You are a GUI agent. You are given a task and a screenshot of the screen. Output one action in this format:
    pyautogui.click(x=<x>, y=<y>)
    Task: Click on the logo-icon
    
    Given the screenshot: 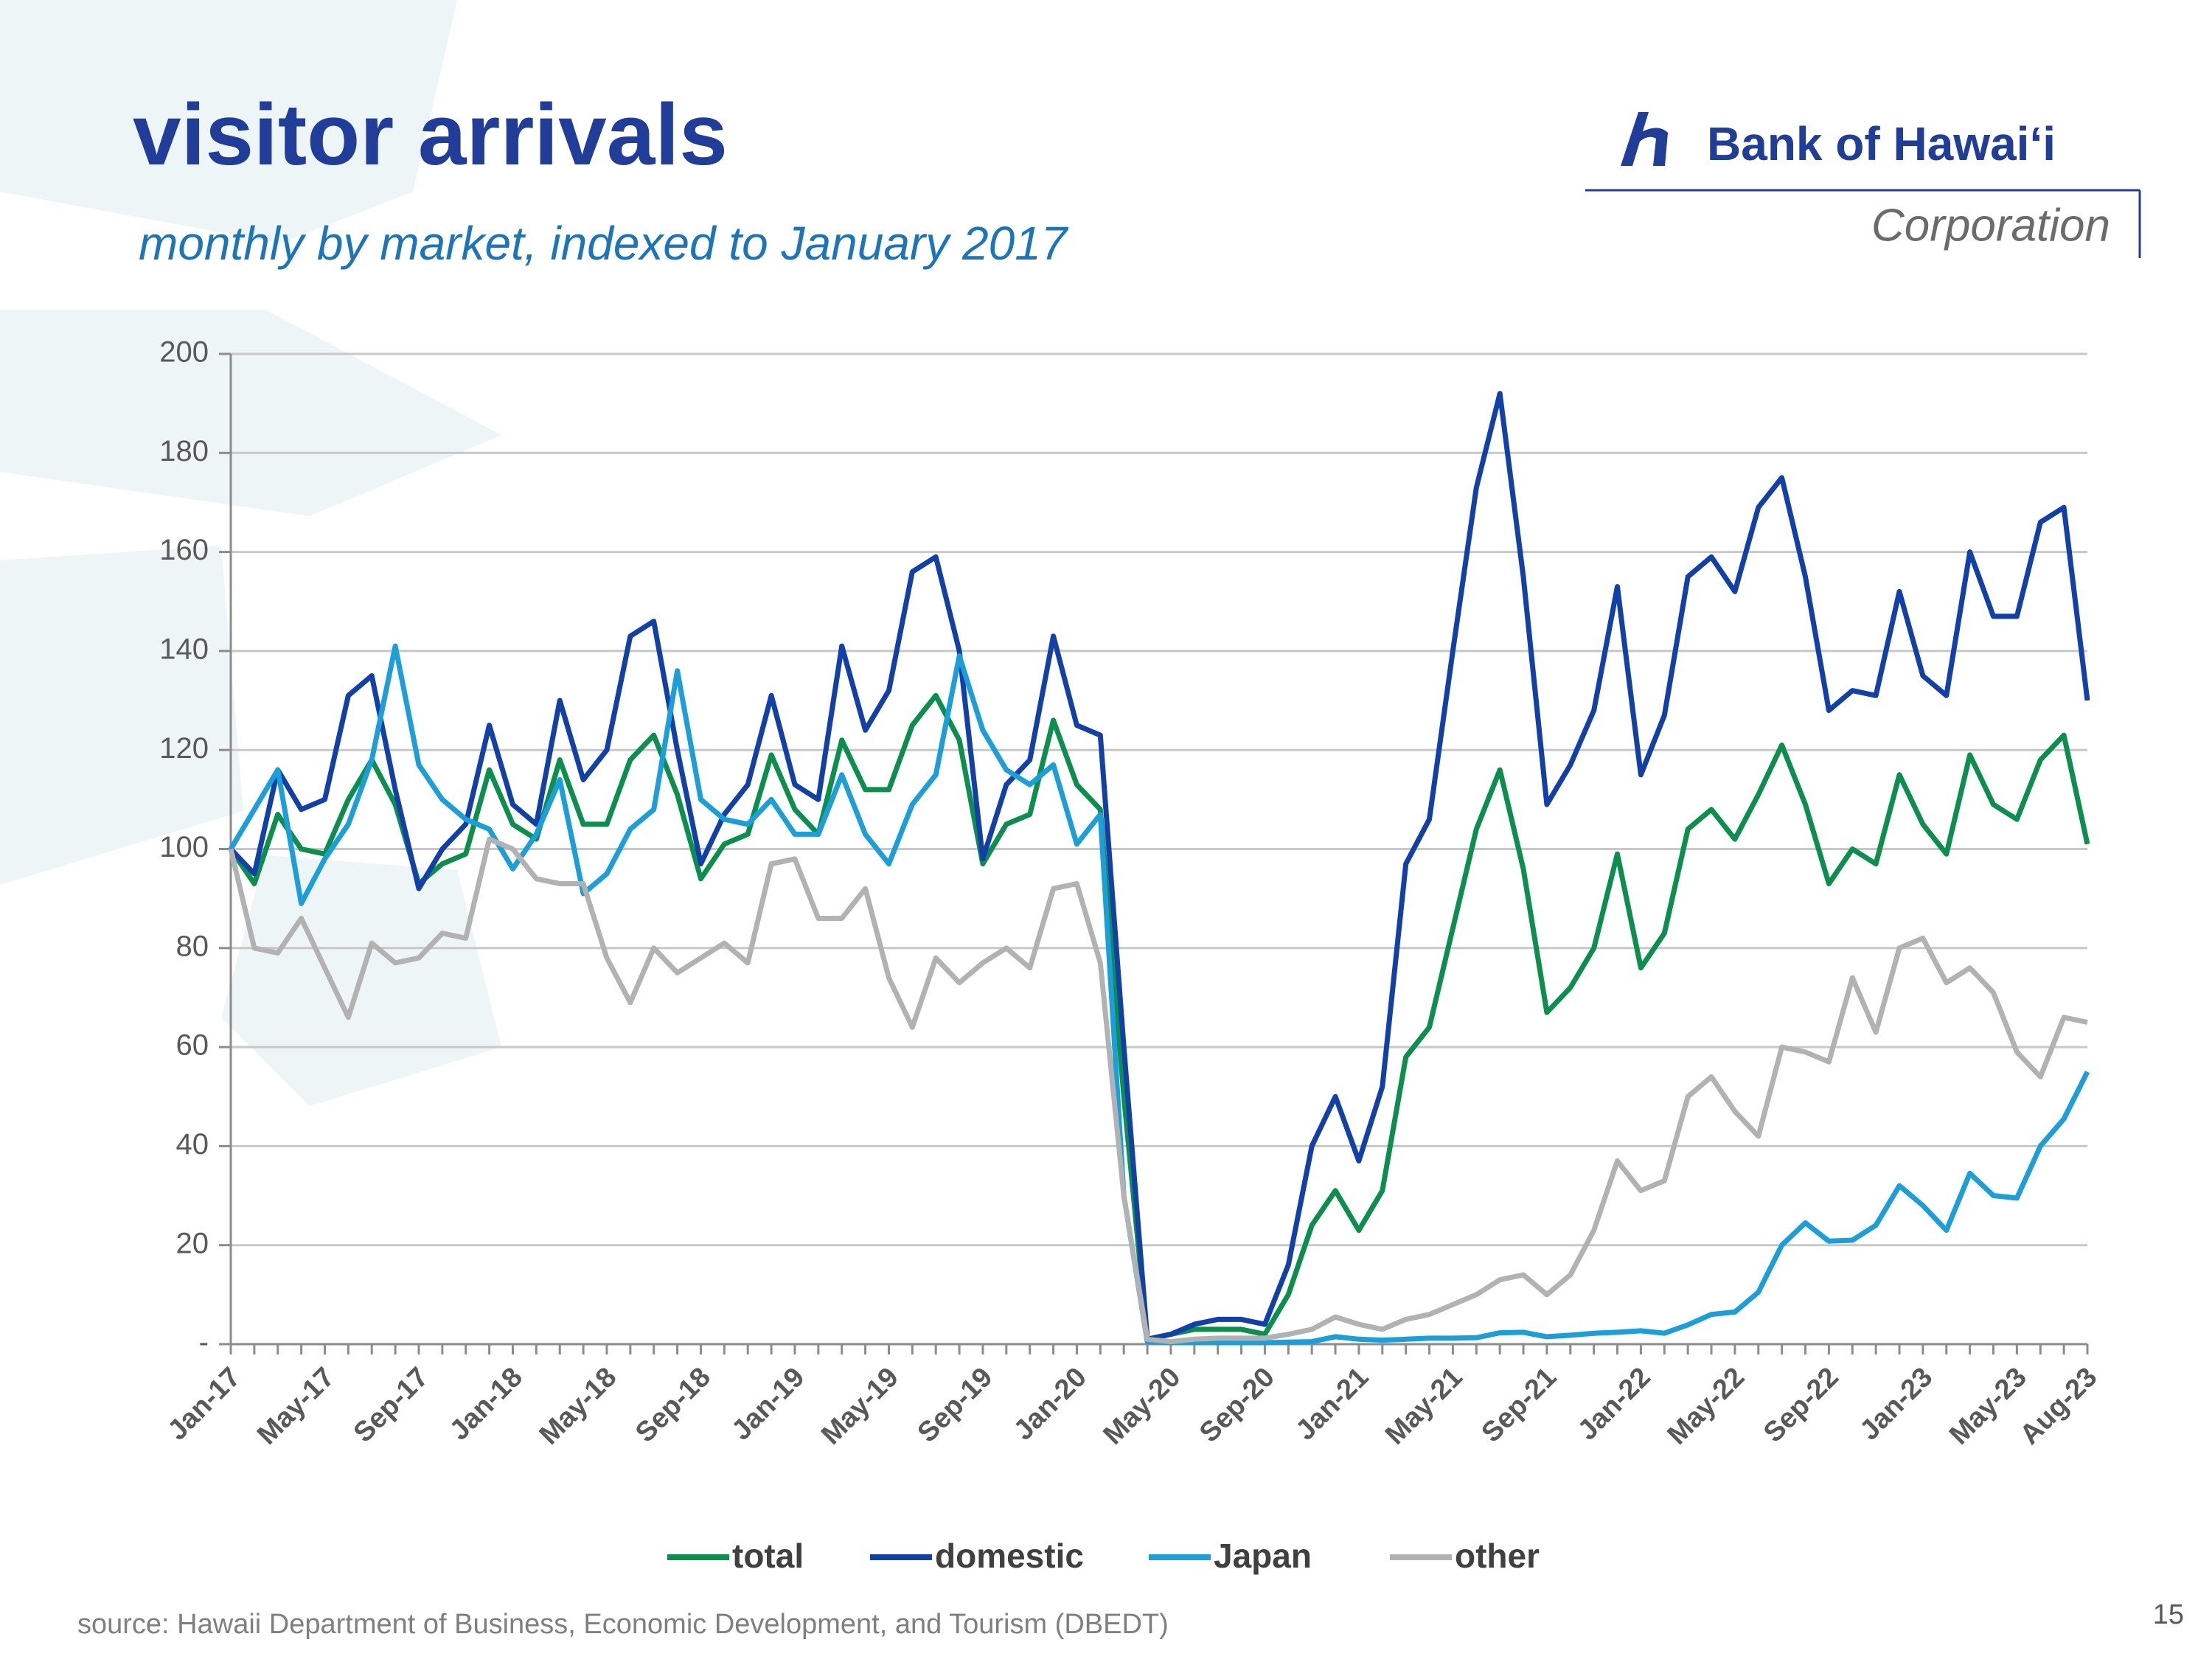 What is the action you would take?
    pyautogui.click(x=1644, y=139)
    